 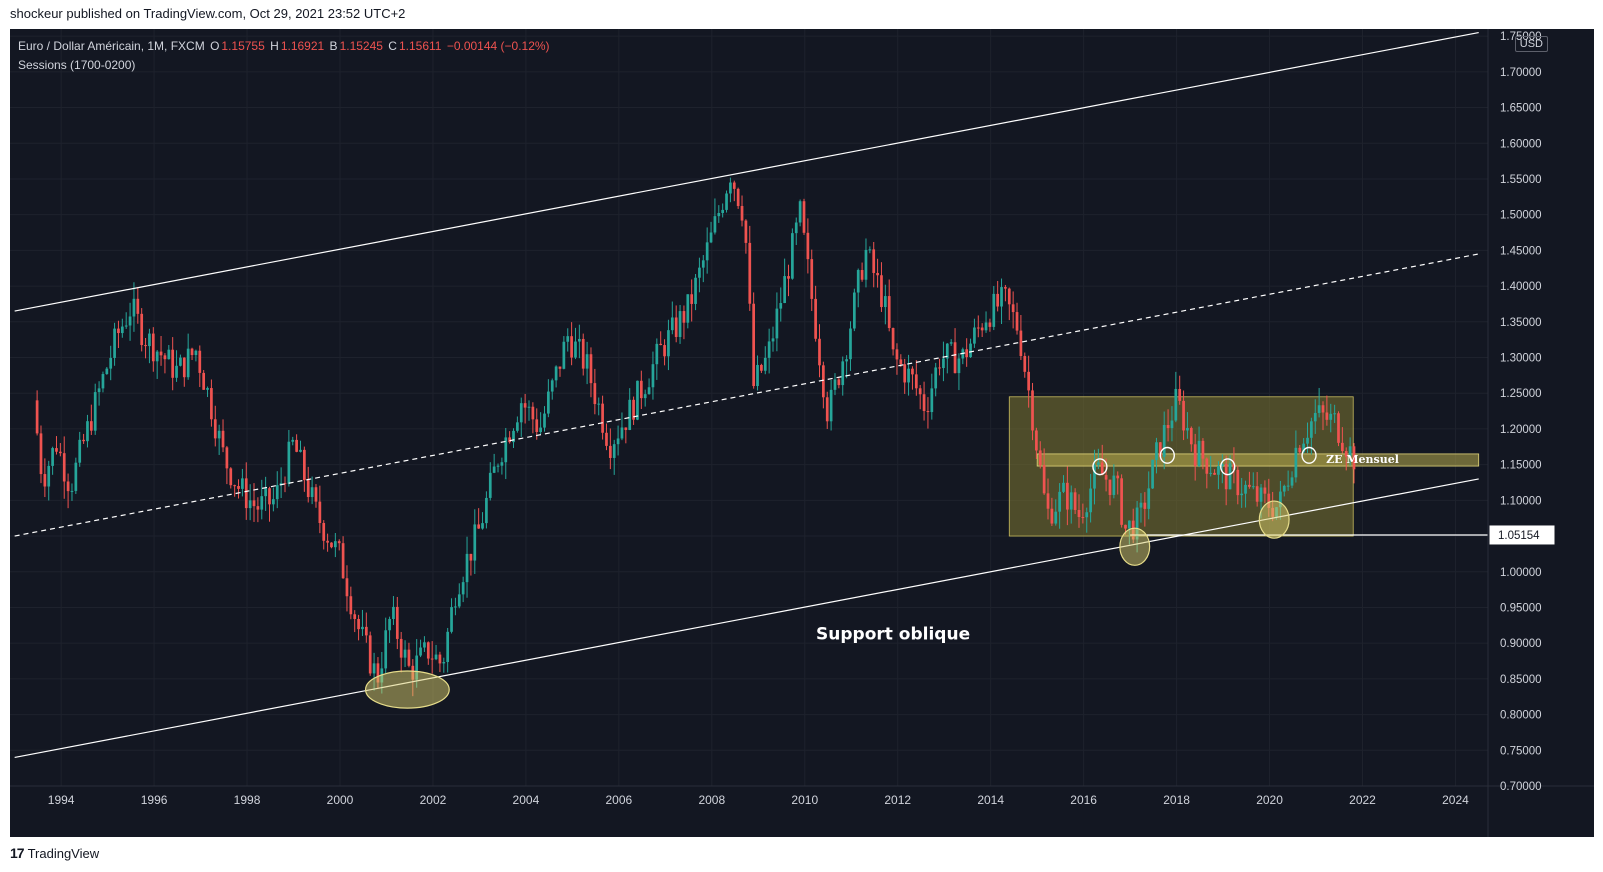 I want to click on x-tick-label: 2018, so click(x=1176, y=800).